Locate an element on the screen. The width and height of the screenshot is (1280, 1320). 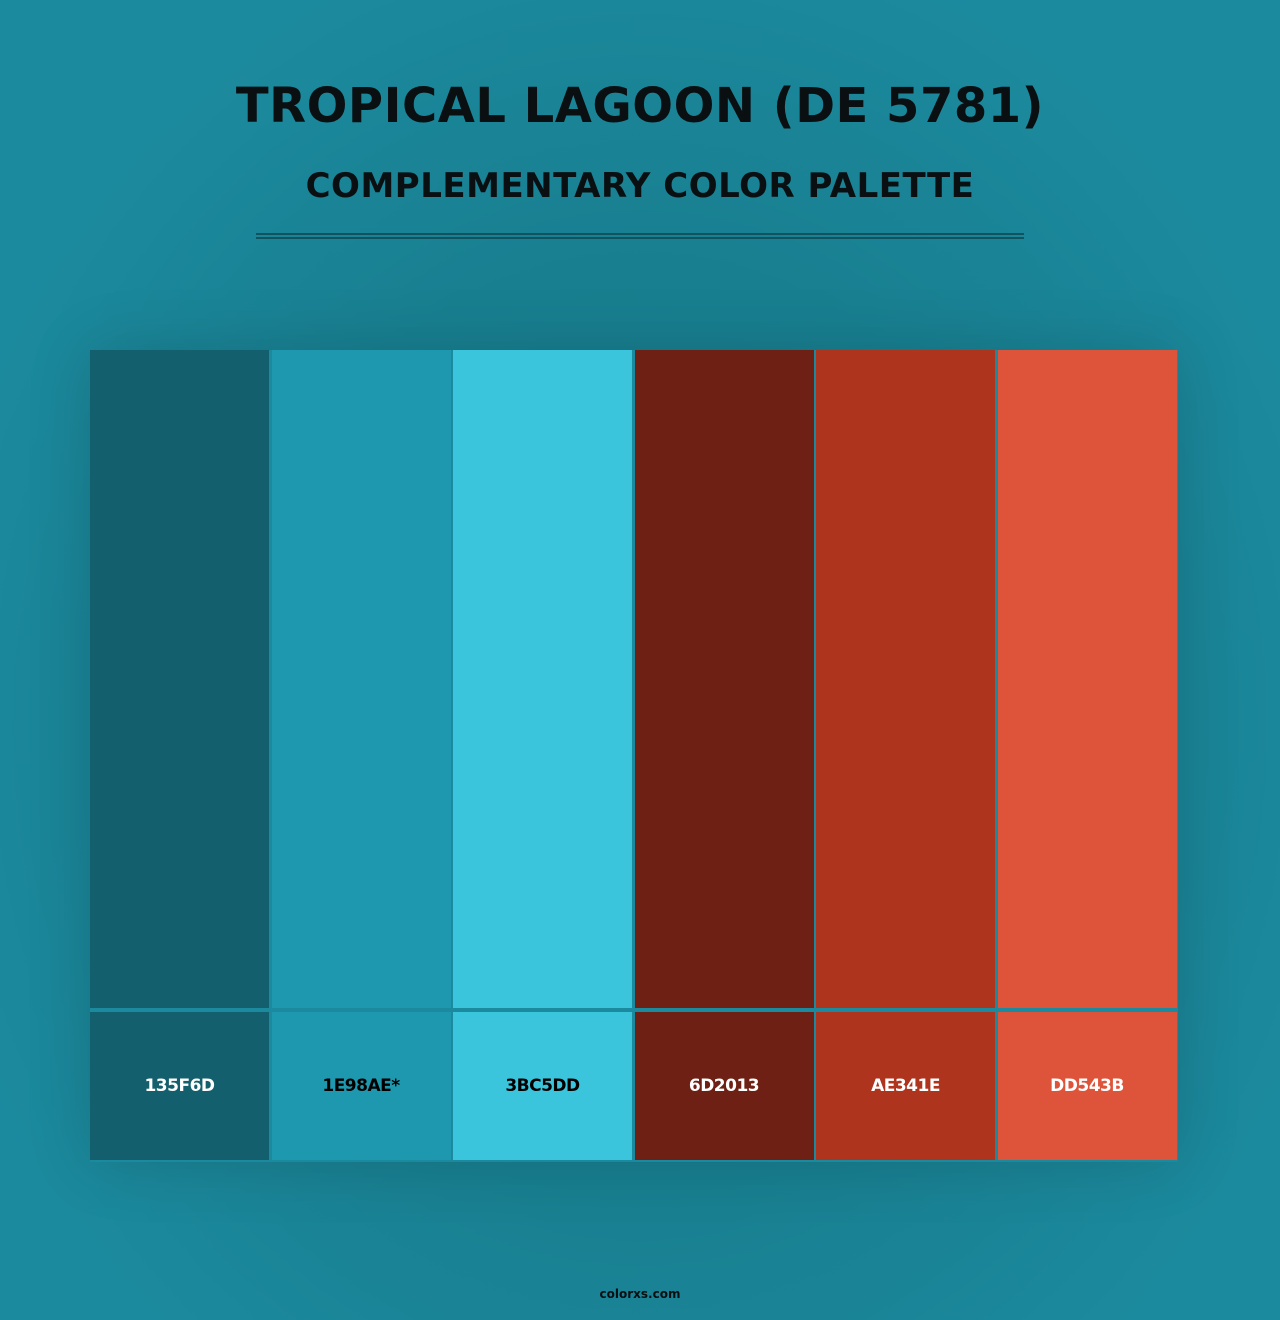
color-column: DD543B is located at coordinates (1087, 756).